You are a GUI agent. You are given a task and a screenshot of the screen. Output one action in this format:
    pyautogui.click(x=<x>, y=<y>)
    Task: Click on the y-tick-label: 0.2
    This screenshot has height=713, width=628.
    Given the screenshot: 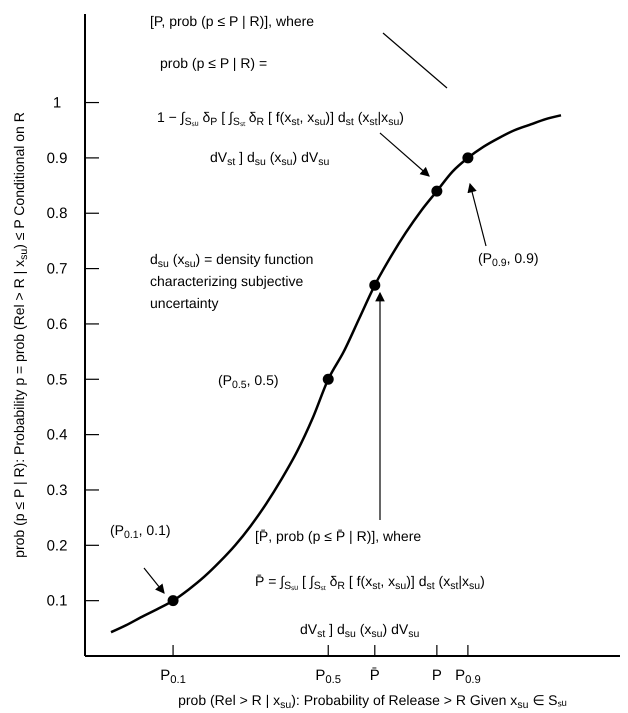 What is the action you would take?
    pyautogui.click(x=57, y=545)
    